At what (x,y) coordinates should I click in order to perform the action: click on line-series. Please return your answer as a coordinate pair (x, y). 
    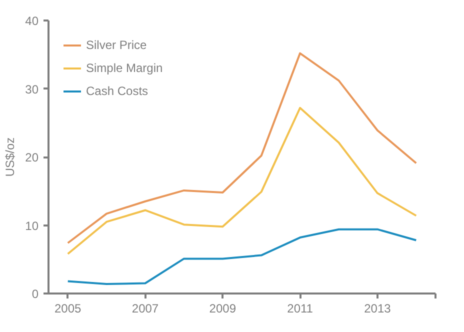
    Looking at the image, I should click on (242, 256).